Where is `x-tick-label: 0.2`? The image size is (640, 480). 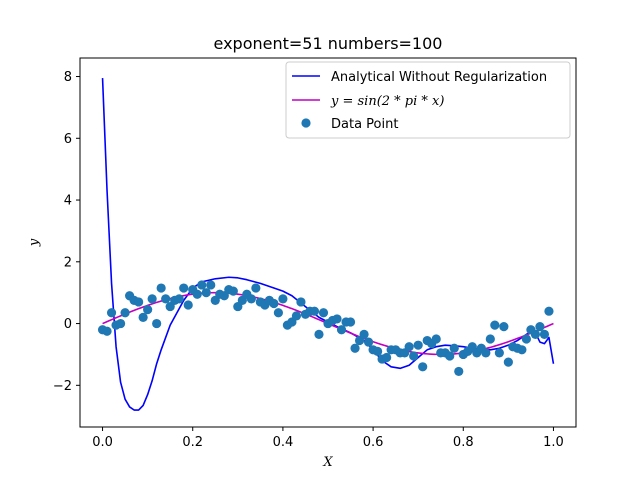 x-tick-label: 0.2 is located at coordinates (192, 442).